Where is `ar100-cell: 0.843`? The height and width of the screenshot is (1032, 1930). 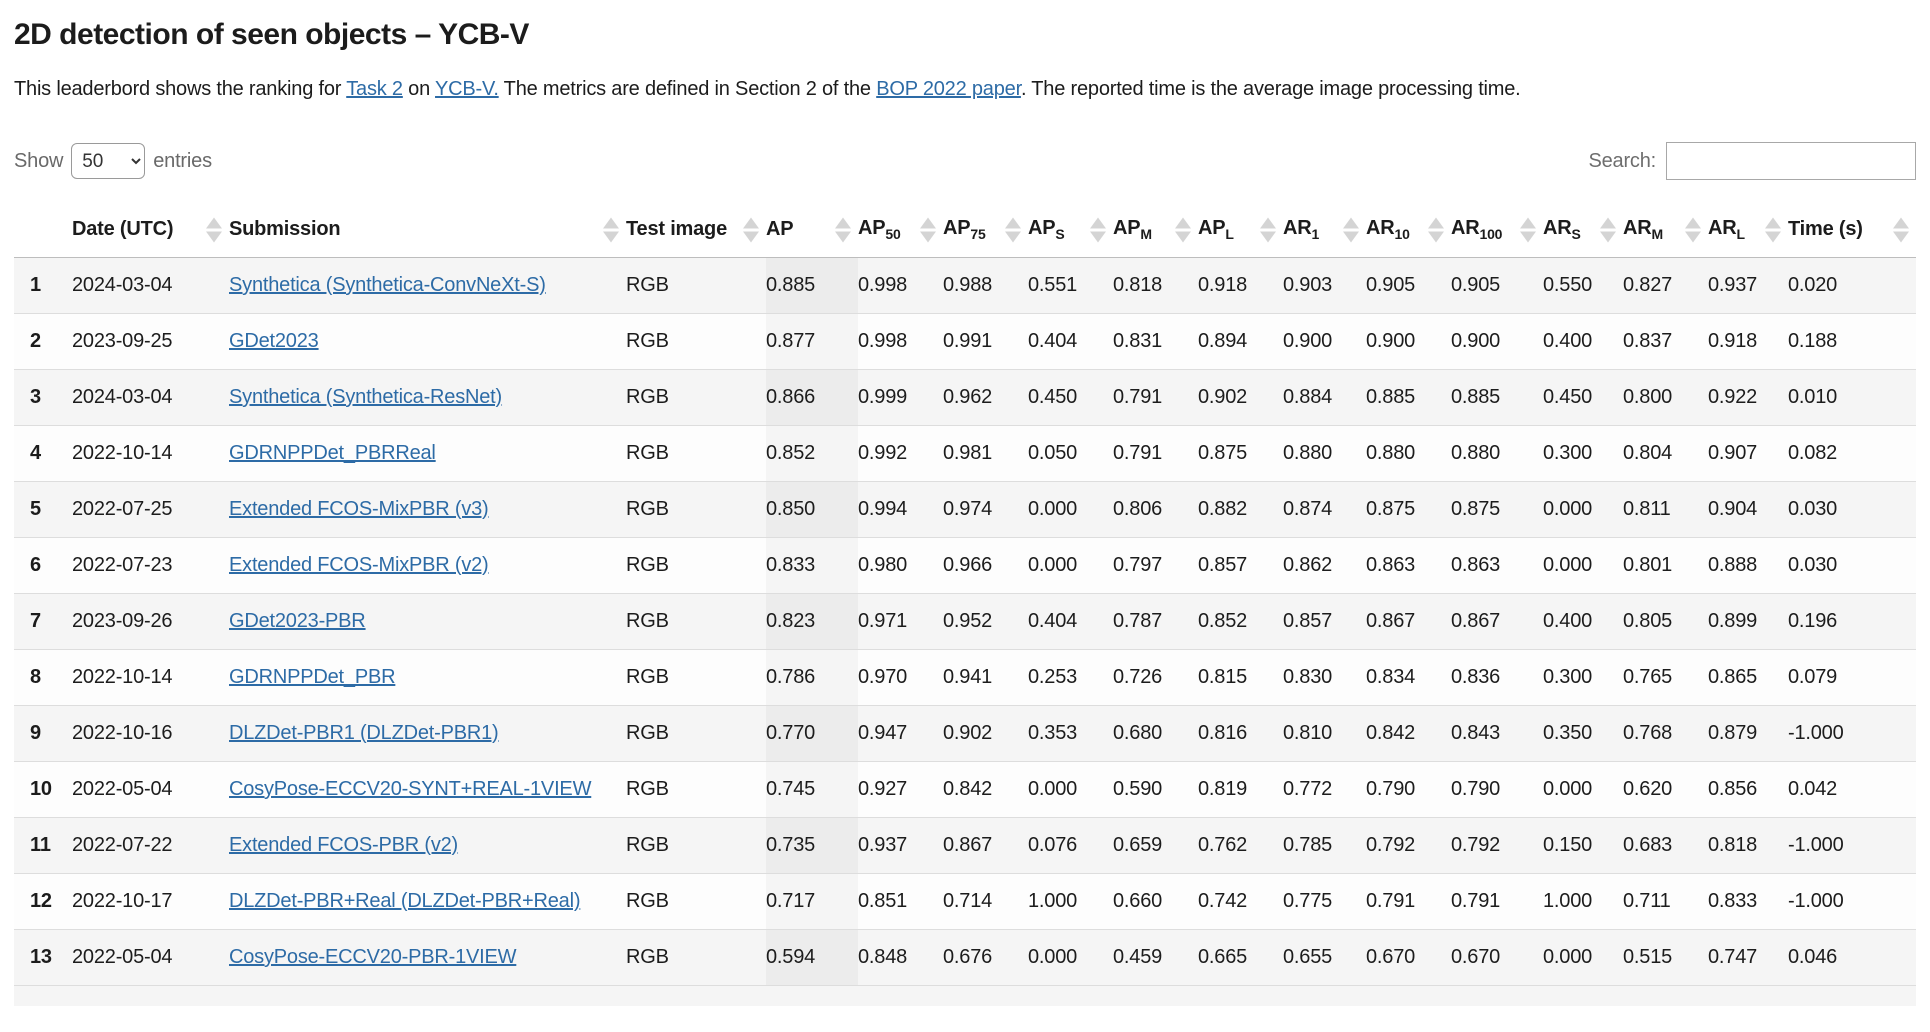
ar100-cell: 0.843 is located at coordinates (1497, 733).